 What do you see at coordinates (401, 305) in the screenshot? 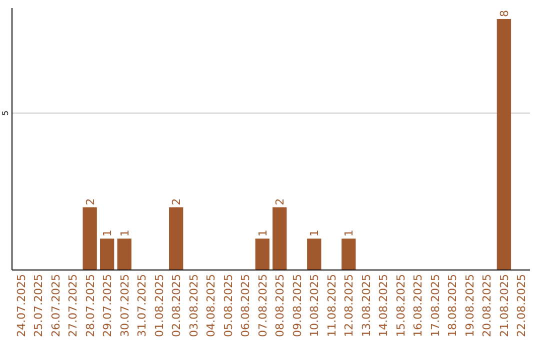
I see `x-tick-label: 15.08.2025` at bounding box center [401, 305].